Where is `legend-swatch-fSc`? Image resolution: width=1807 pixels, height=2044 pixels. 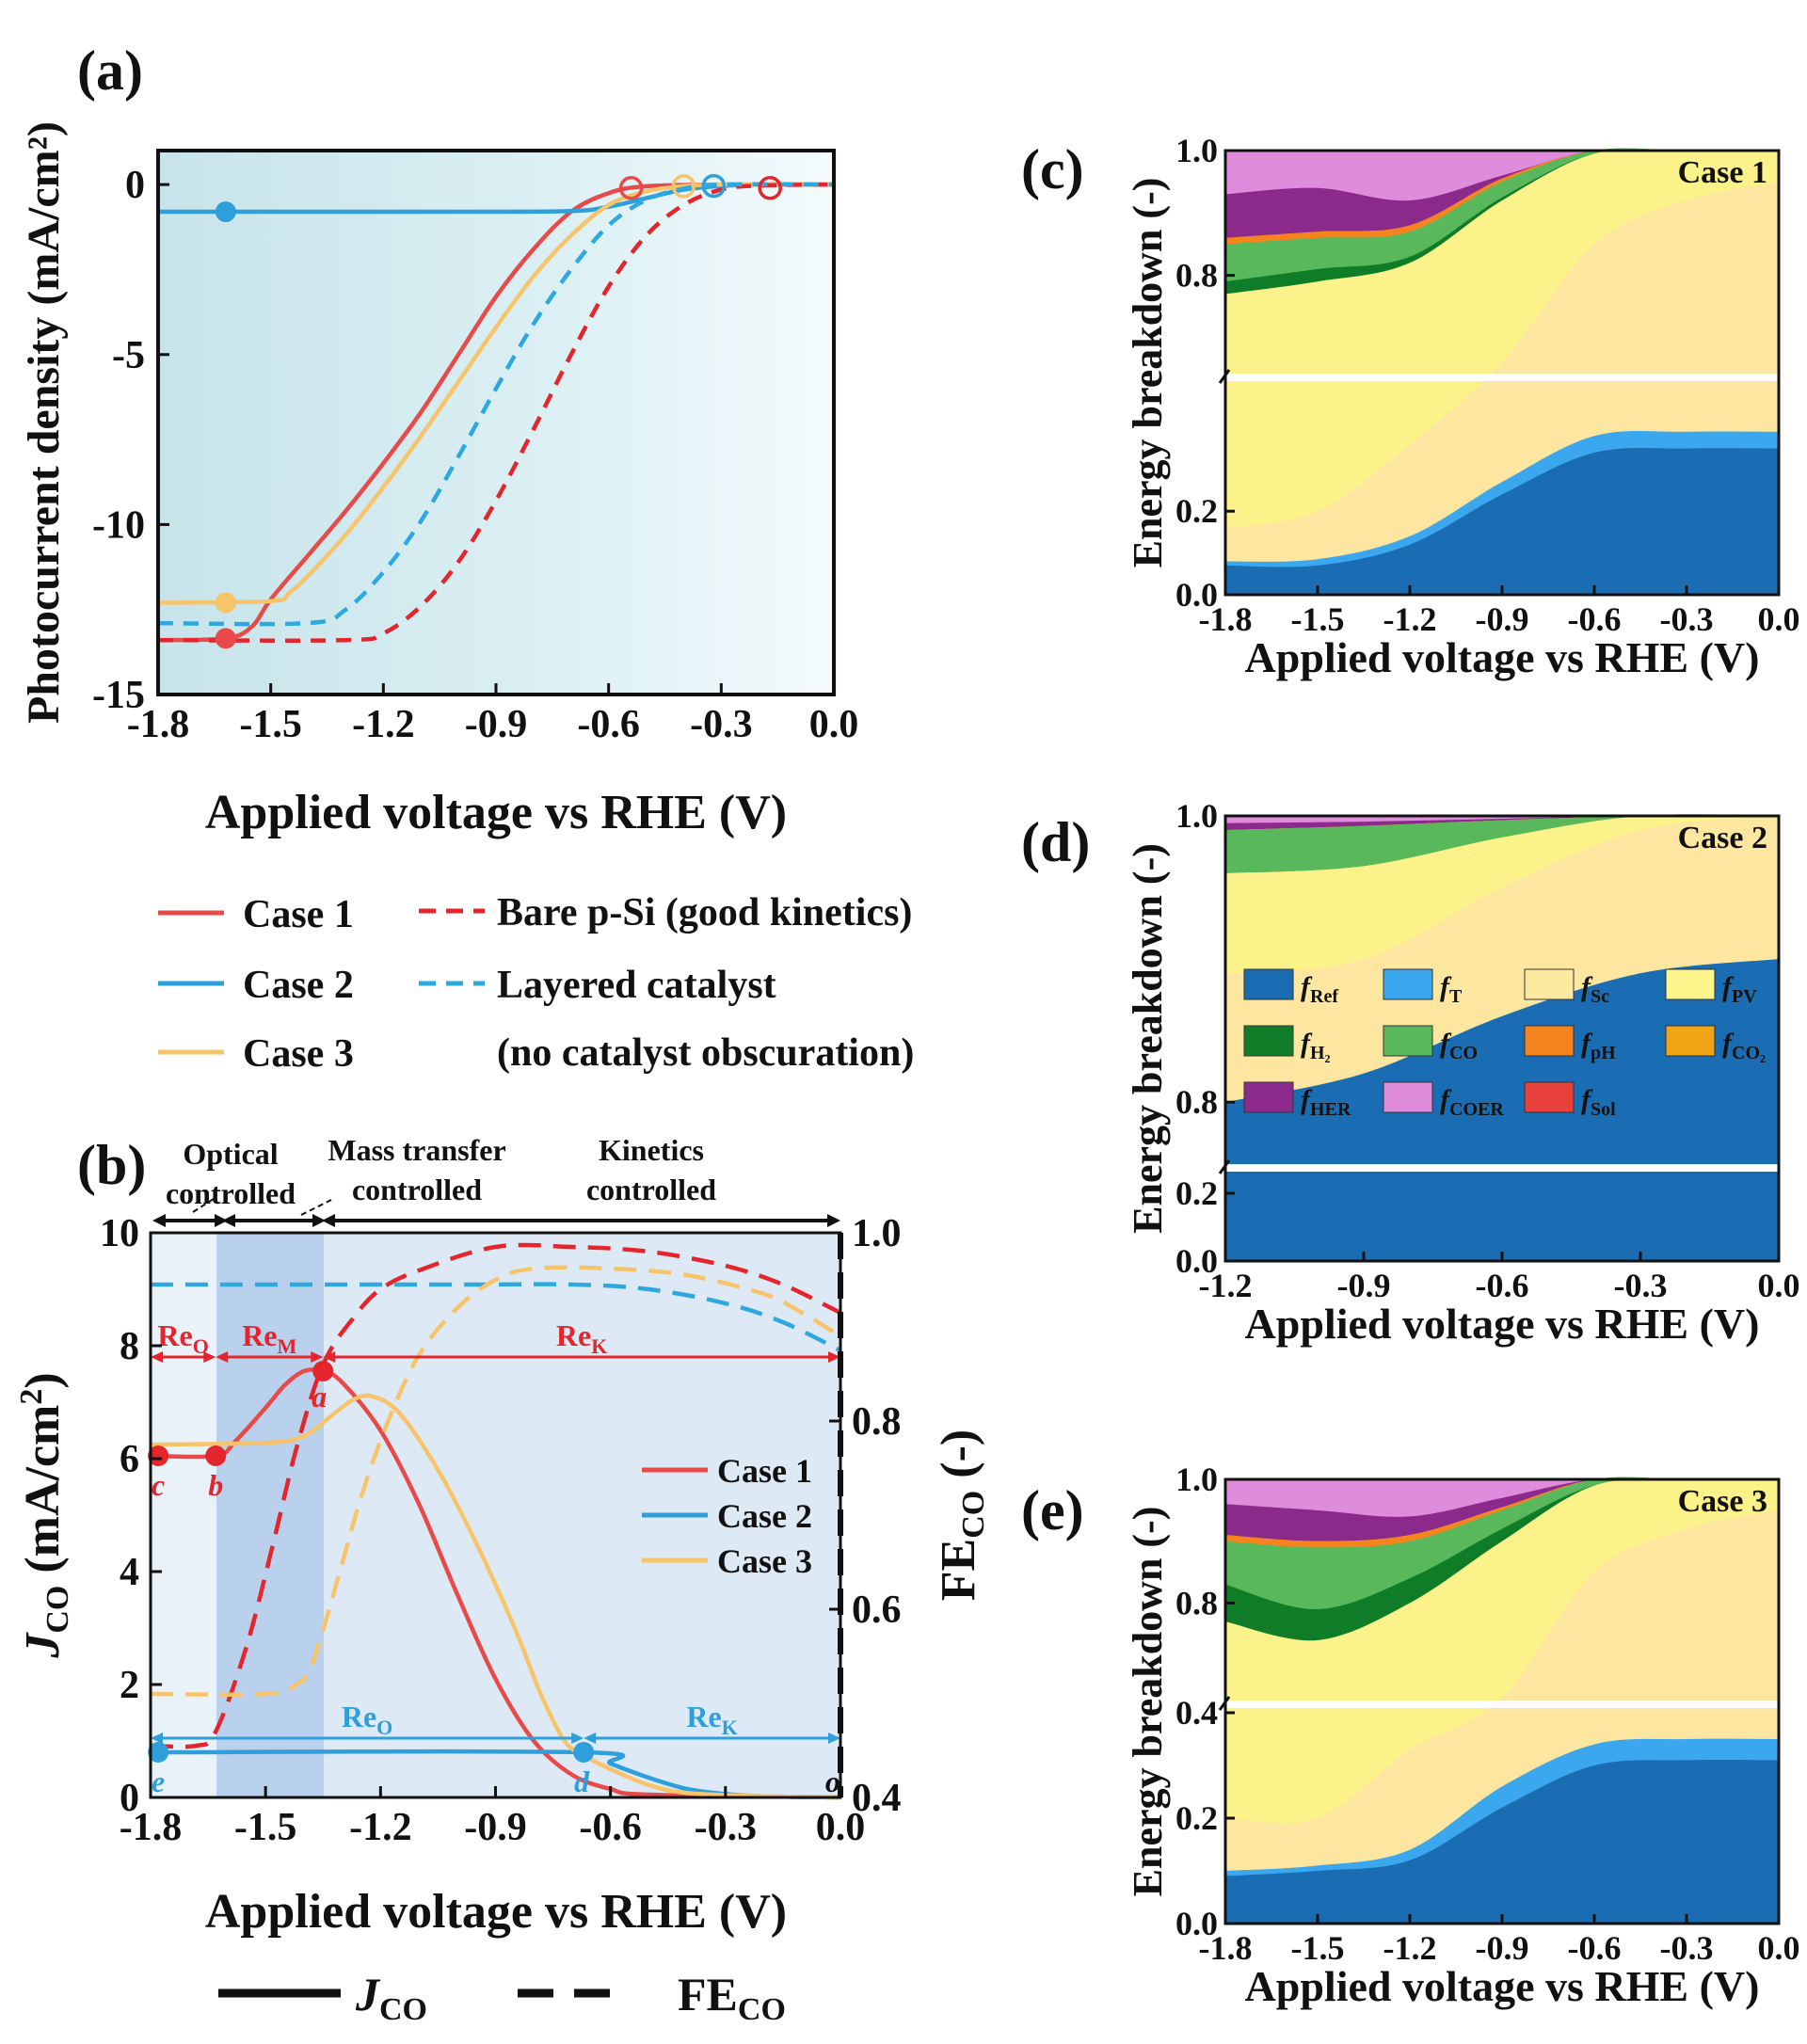 legend-swatch-fSc is located at coordinates (1550, 984).